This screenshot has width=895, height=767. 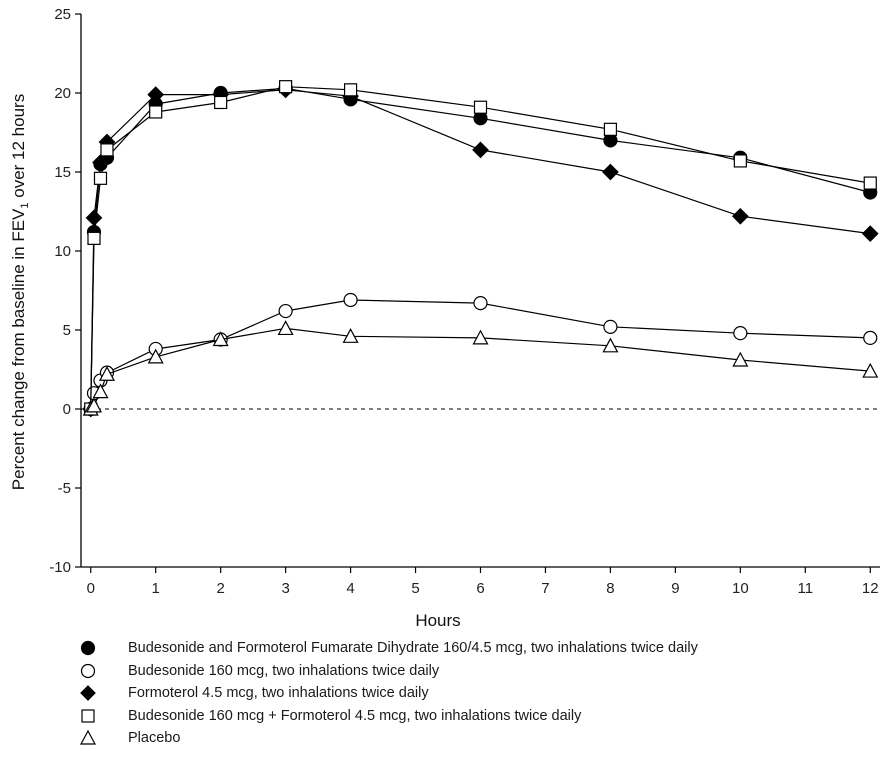 What do you see at coordinates (610, 588) in the screenshot?
I see `x-tick-label: 8` at bounding box center [610, 588].